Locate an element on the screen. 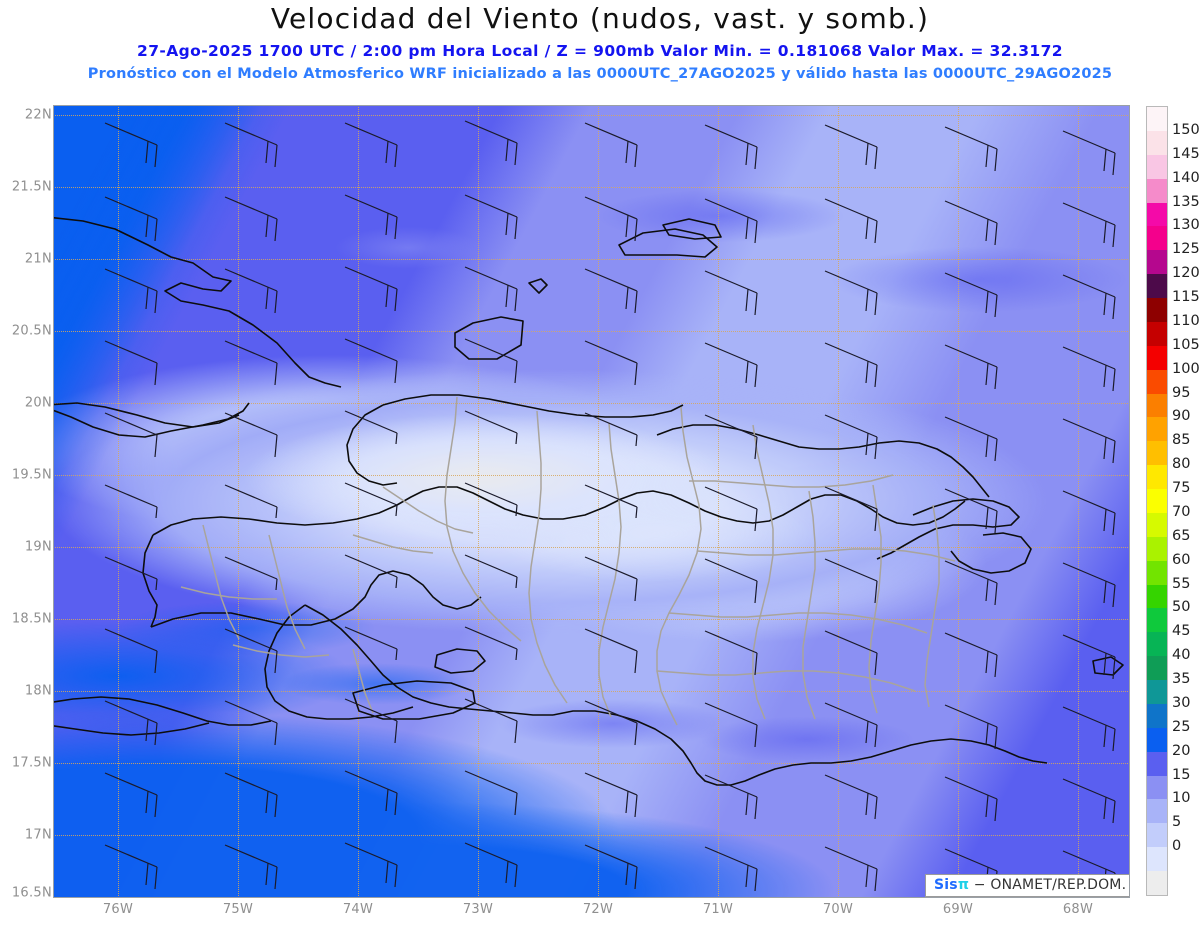  colorbar-tick: 150 is located at coordinates (1186, 129).